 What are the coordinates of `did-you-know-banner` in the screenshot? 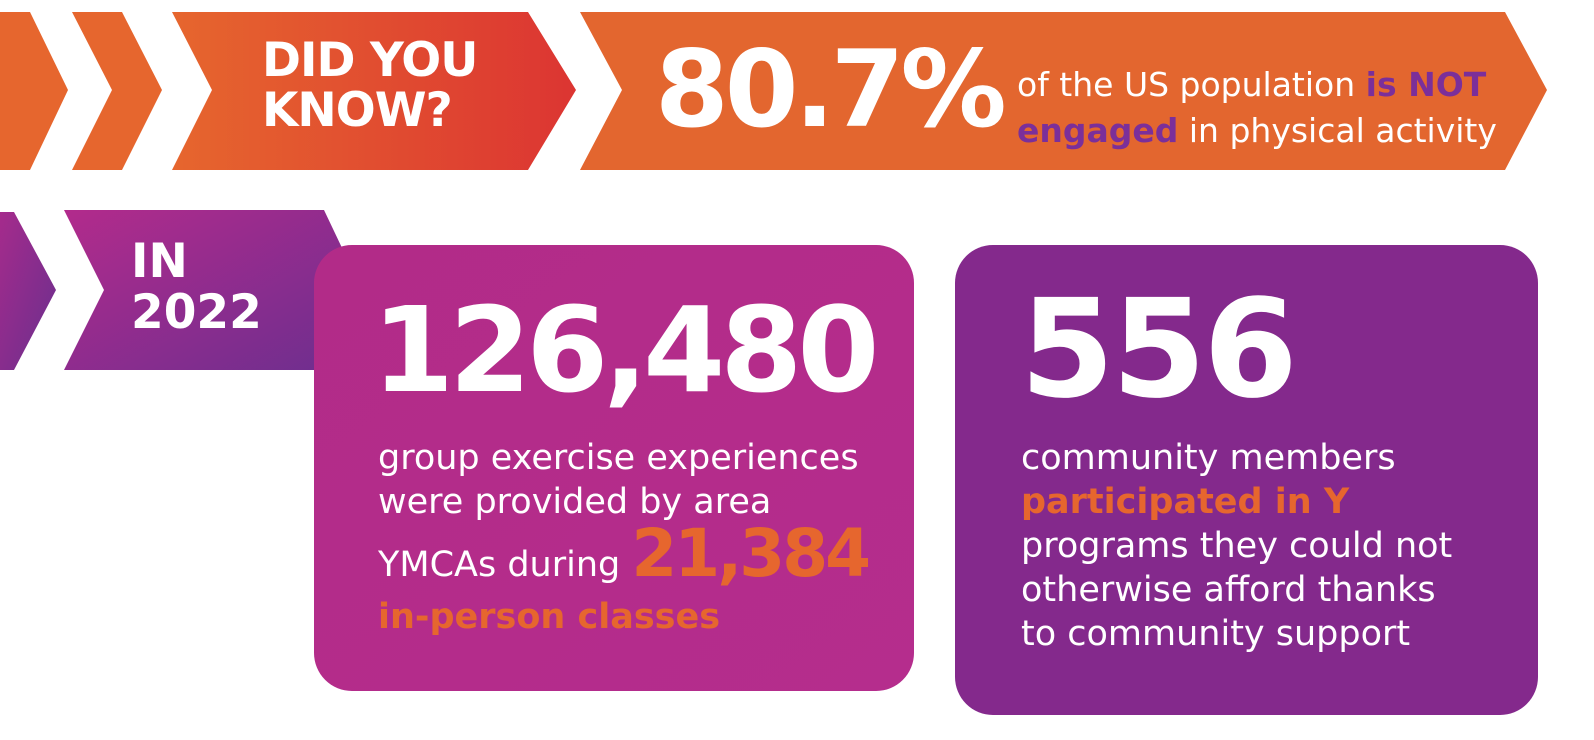 It's located at (374, 91).